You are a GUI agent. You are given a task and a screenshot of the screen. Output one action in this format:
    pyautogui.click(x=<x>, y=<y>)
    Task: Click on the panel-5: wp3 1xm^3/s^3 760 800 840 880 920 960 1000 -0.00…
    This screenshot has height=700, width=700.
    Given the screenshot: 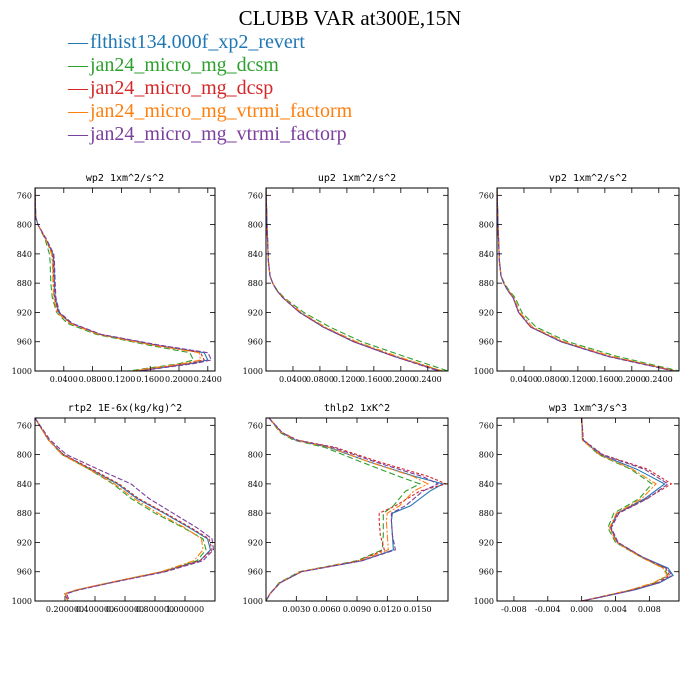 What is the action you would take?
    pyautogui.click(x=577, y=508)
    